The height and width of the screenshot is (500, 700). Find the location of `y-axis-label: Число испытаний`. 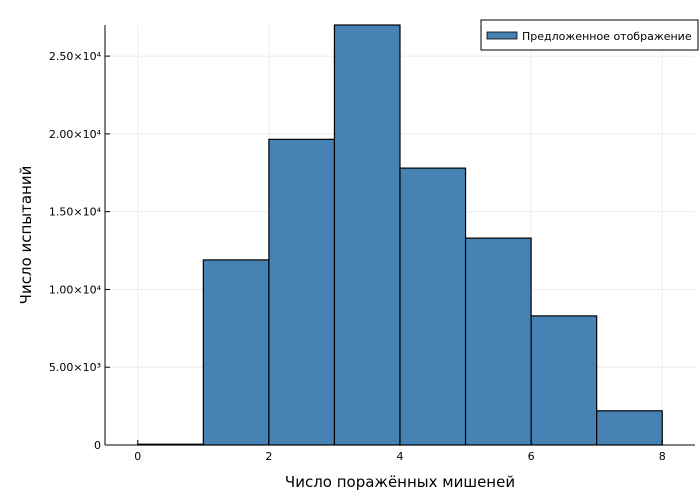

y-axis-label: Число испытаний is located at coordinates (26, 235).